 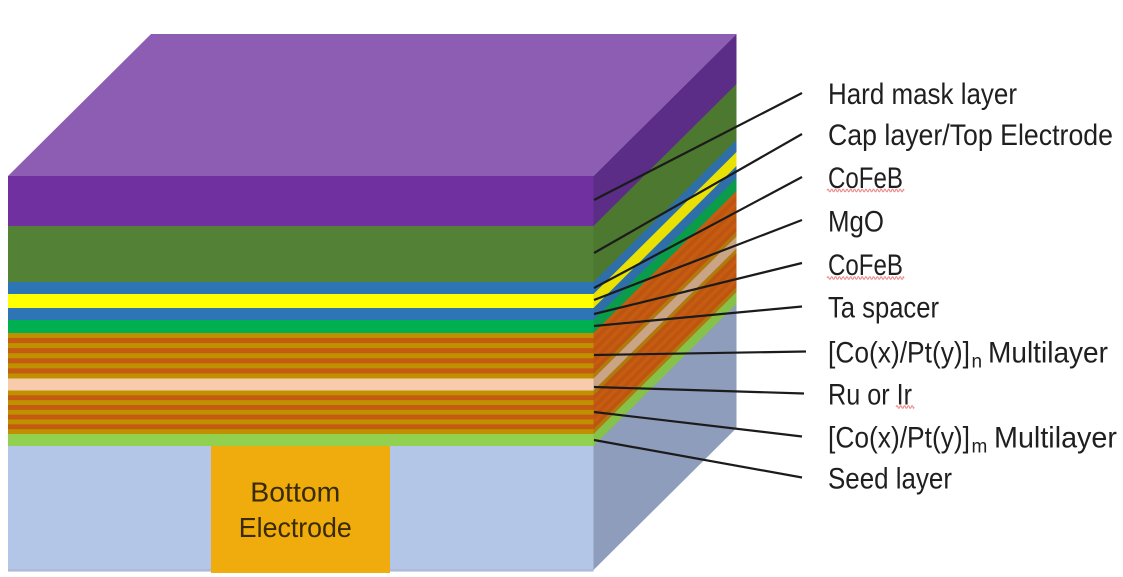 I want to click on svg-text: Hard mask layer, so click(x=922, y=94).